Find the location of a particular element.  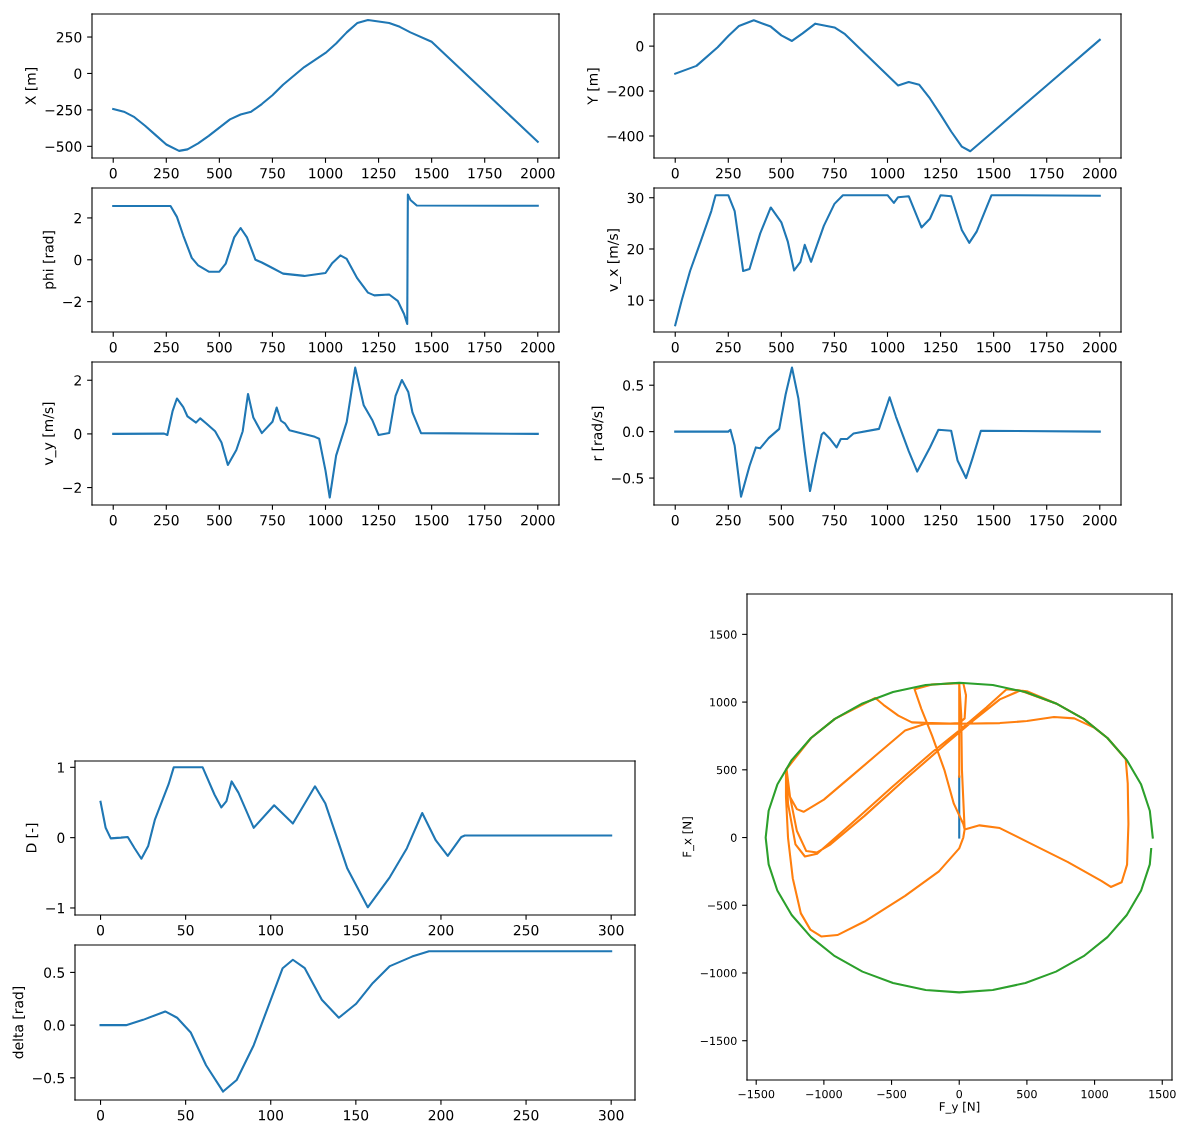

y-tick-label: −400 is located at coordinates (625, 136).